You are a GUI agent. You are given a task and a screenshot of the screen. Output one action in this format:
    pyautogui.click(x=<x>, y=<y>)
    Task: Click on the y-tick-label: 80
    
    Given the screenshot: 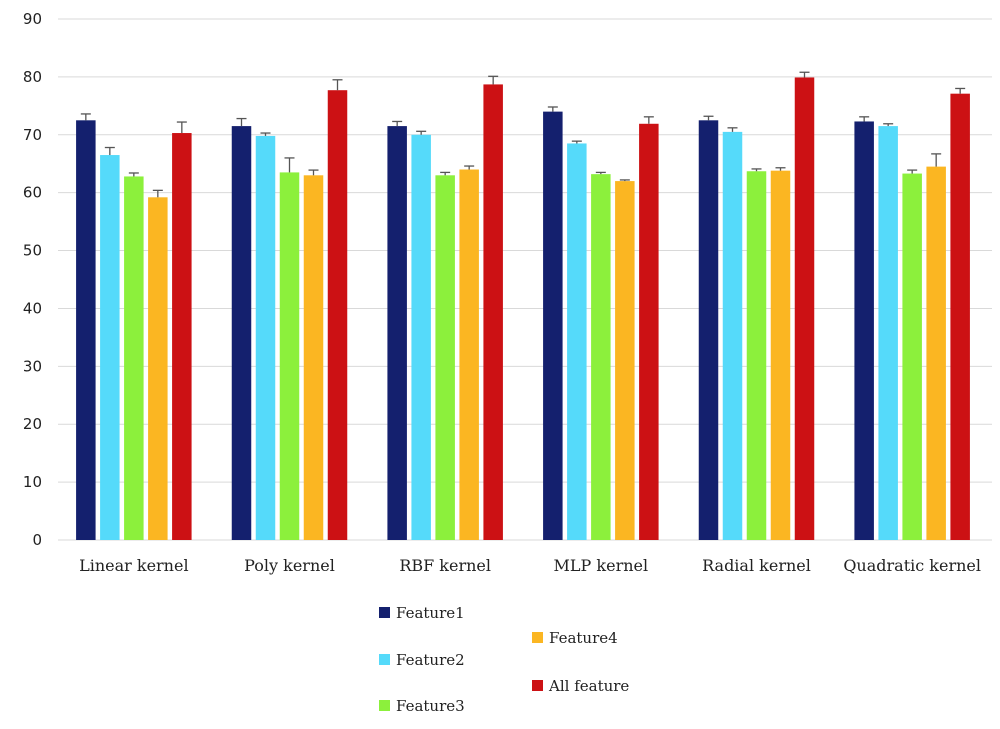 What is the action you would take?
    pyautogui.click(x=32, y=77)
    